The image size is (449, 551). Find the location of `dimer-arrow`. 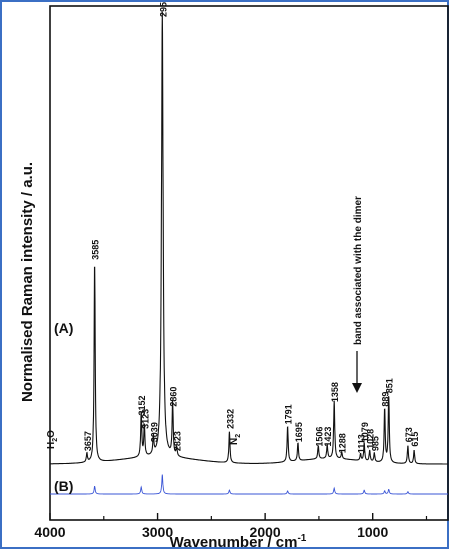

dimer-arrow is located at coordinates (357, 372).